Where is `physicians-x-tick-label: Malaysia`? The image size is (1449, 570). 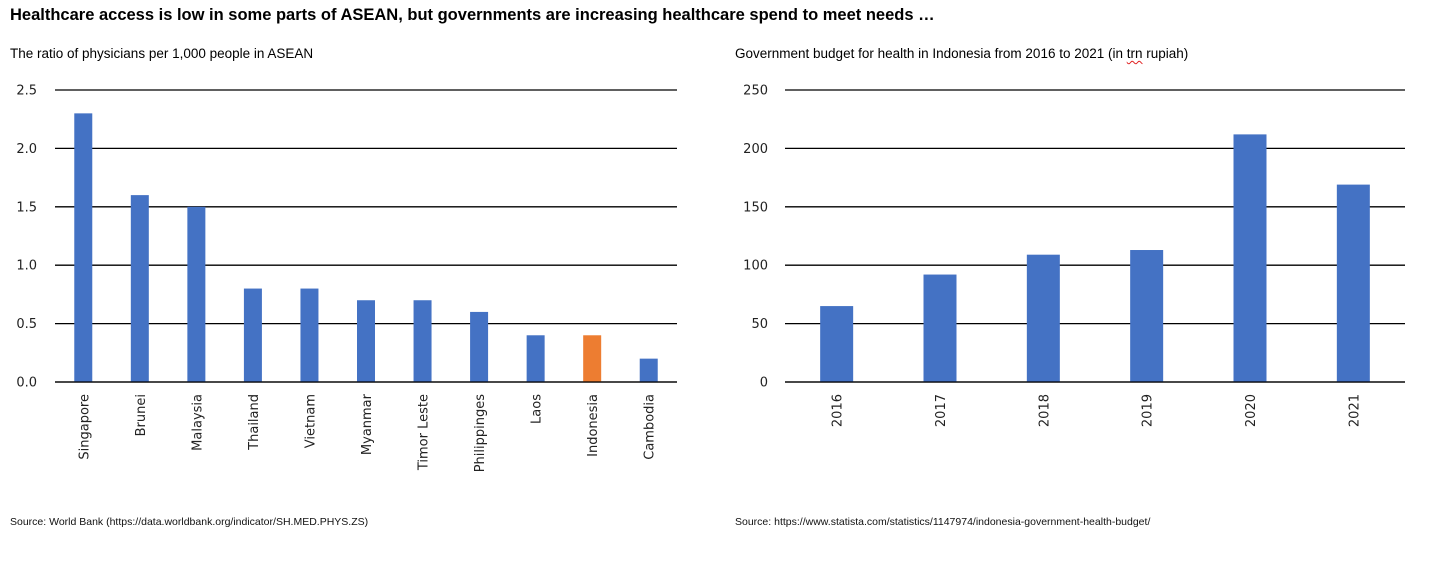
physicians-x-tick-label: Malaysia is located at coordinates (197, 422).